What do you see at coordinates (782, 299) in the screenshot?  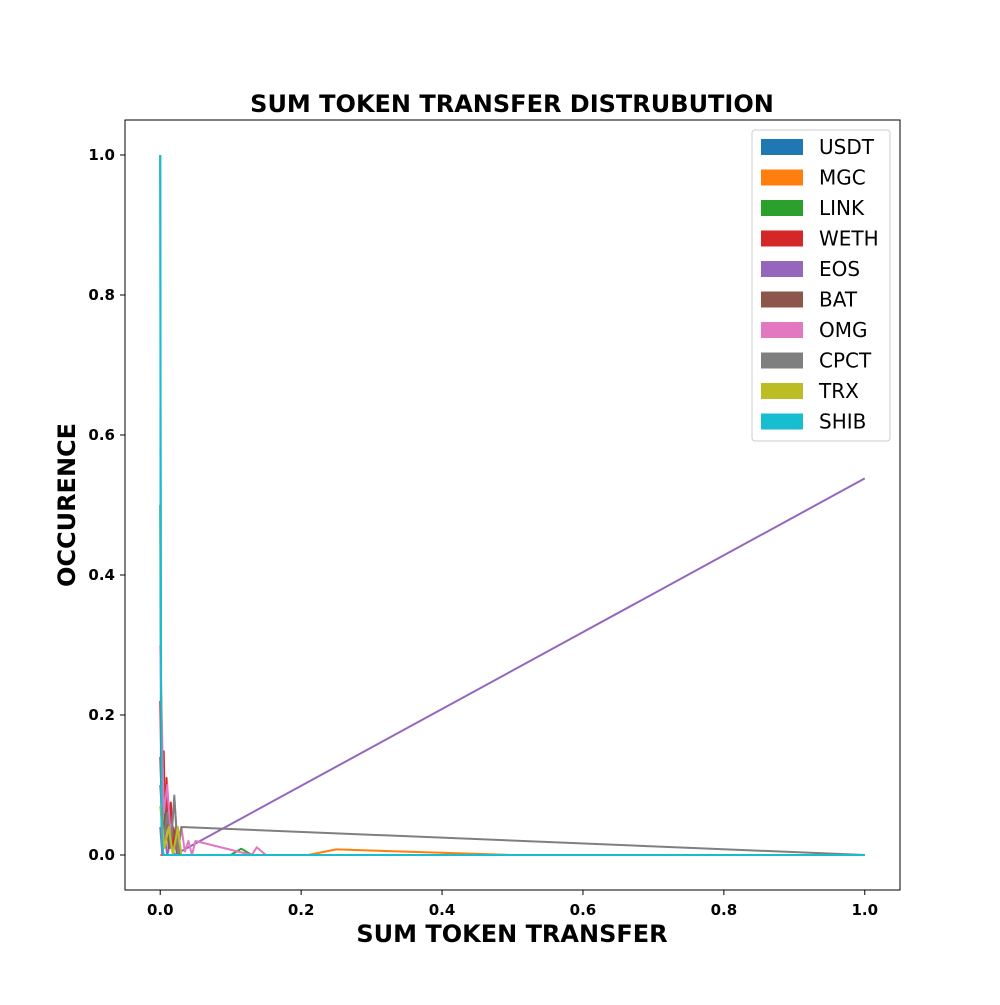 I see `legend-swatch-bat` at bounding box center [782, 299].